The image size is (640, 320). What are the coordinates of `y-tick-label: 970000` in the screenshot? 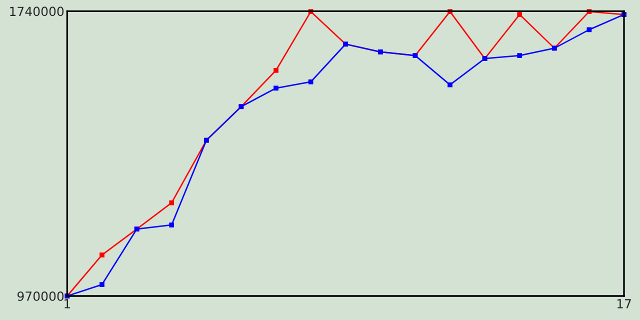 It's located at (40, 296).